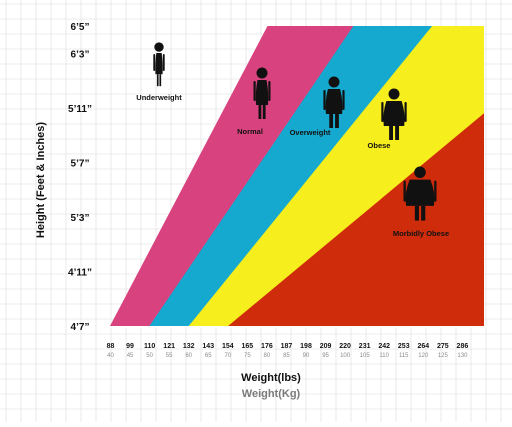 The width and height of the screenshot is (512, 427). Describe the element at coordinates (287, 346) in the screenshot. I see `x-tick-label-lbs: 187` at that location.